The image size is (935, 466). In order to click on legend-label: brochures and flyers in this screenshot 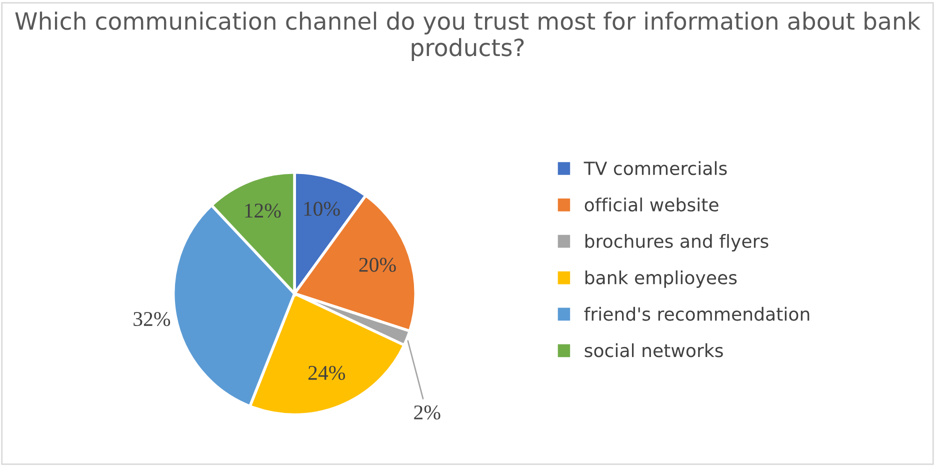, I will do `click(676, 243)`.